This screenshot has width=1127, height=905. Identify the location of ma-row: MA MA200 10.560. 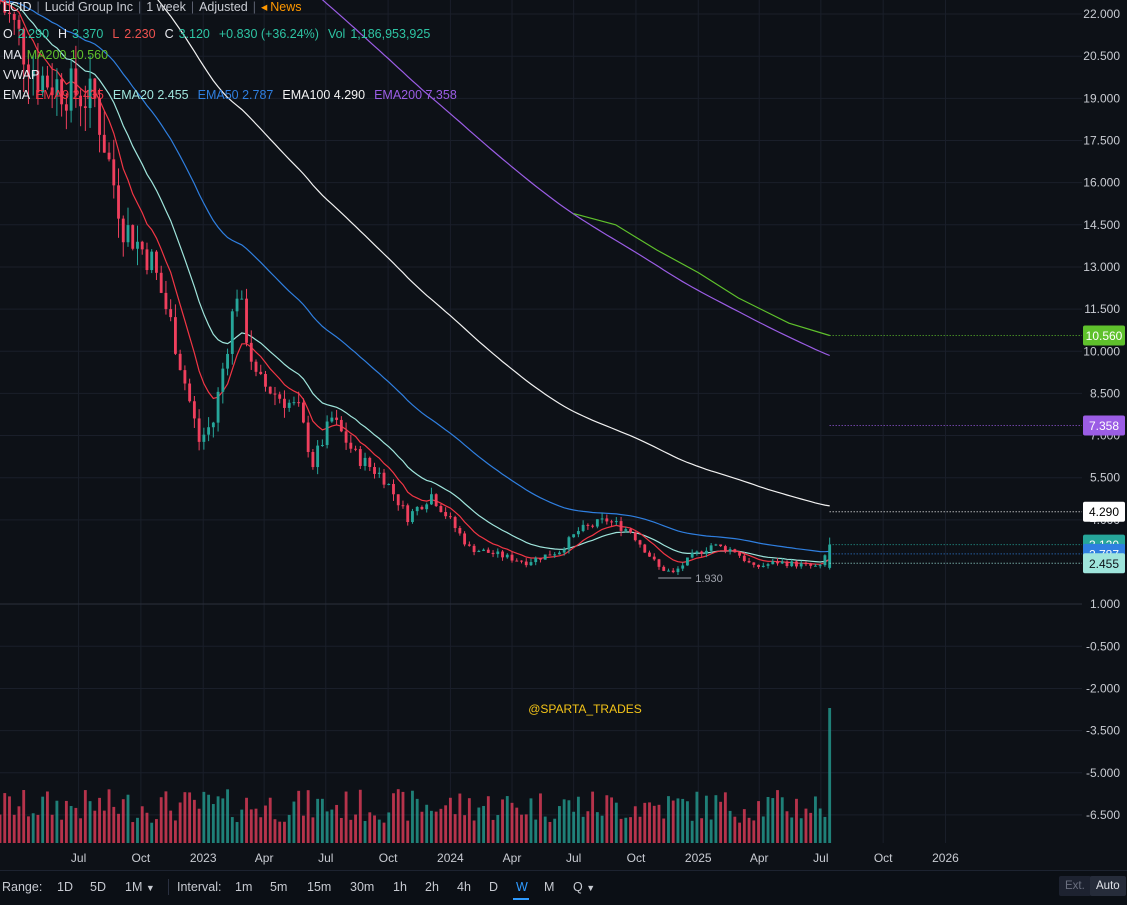
(55, 55).